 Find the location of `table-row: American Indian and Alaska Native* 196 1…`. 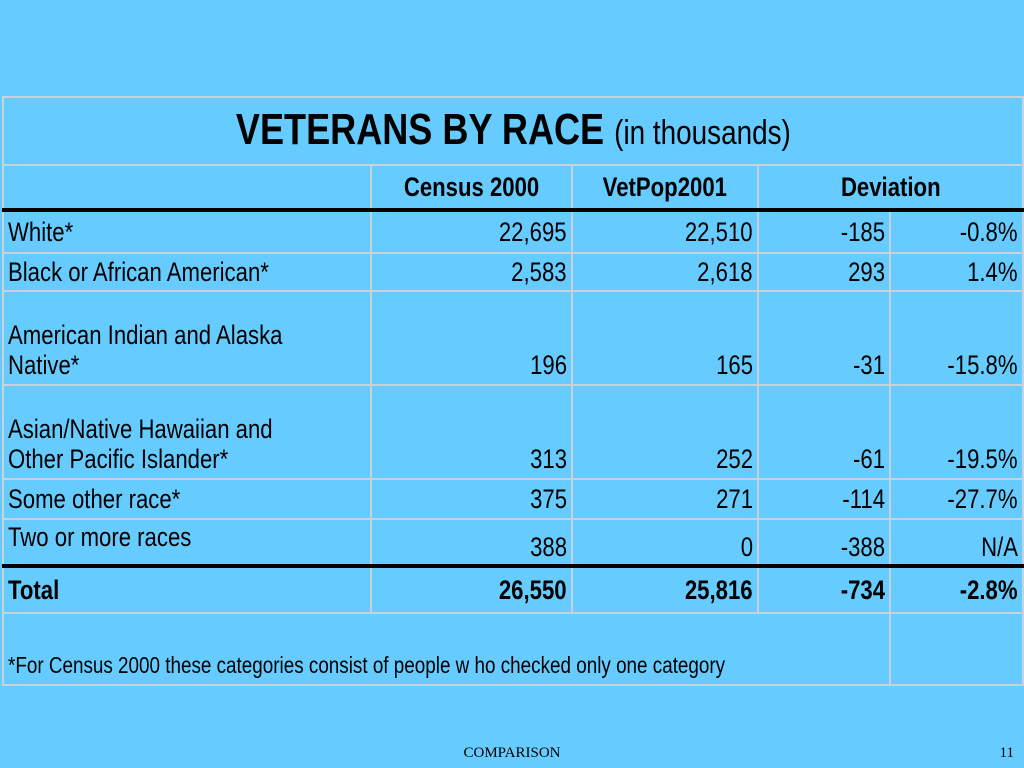

table-row: American Indian and Alaska Native* 196 1… is located at coordinates (513, 338).